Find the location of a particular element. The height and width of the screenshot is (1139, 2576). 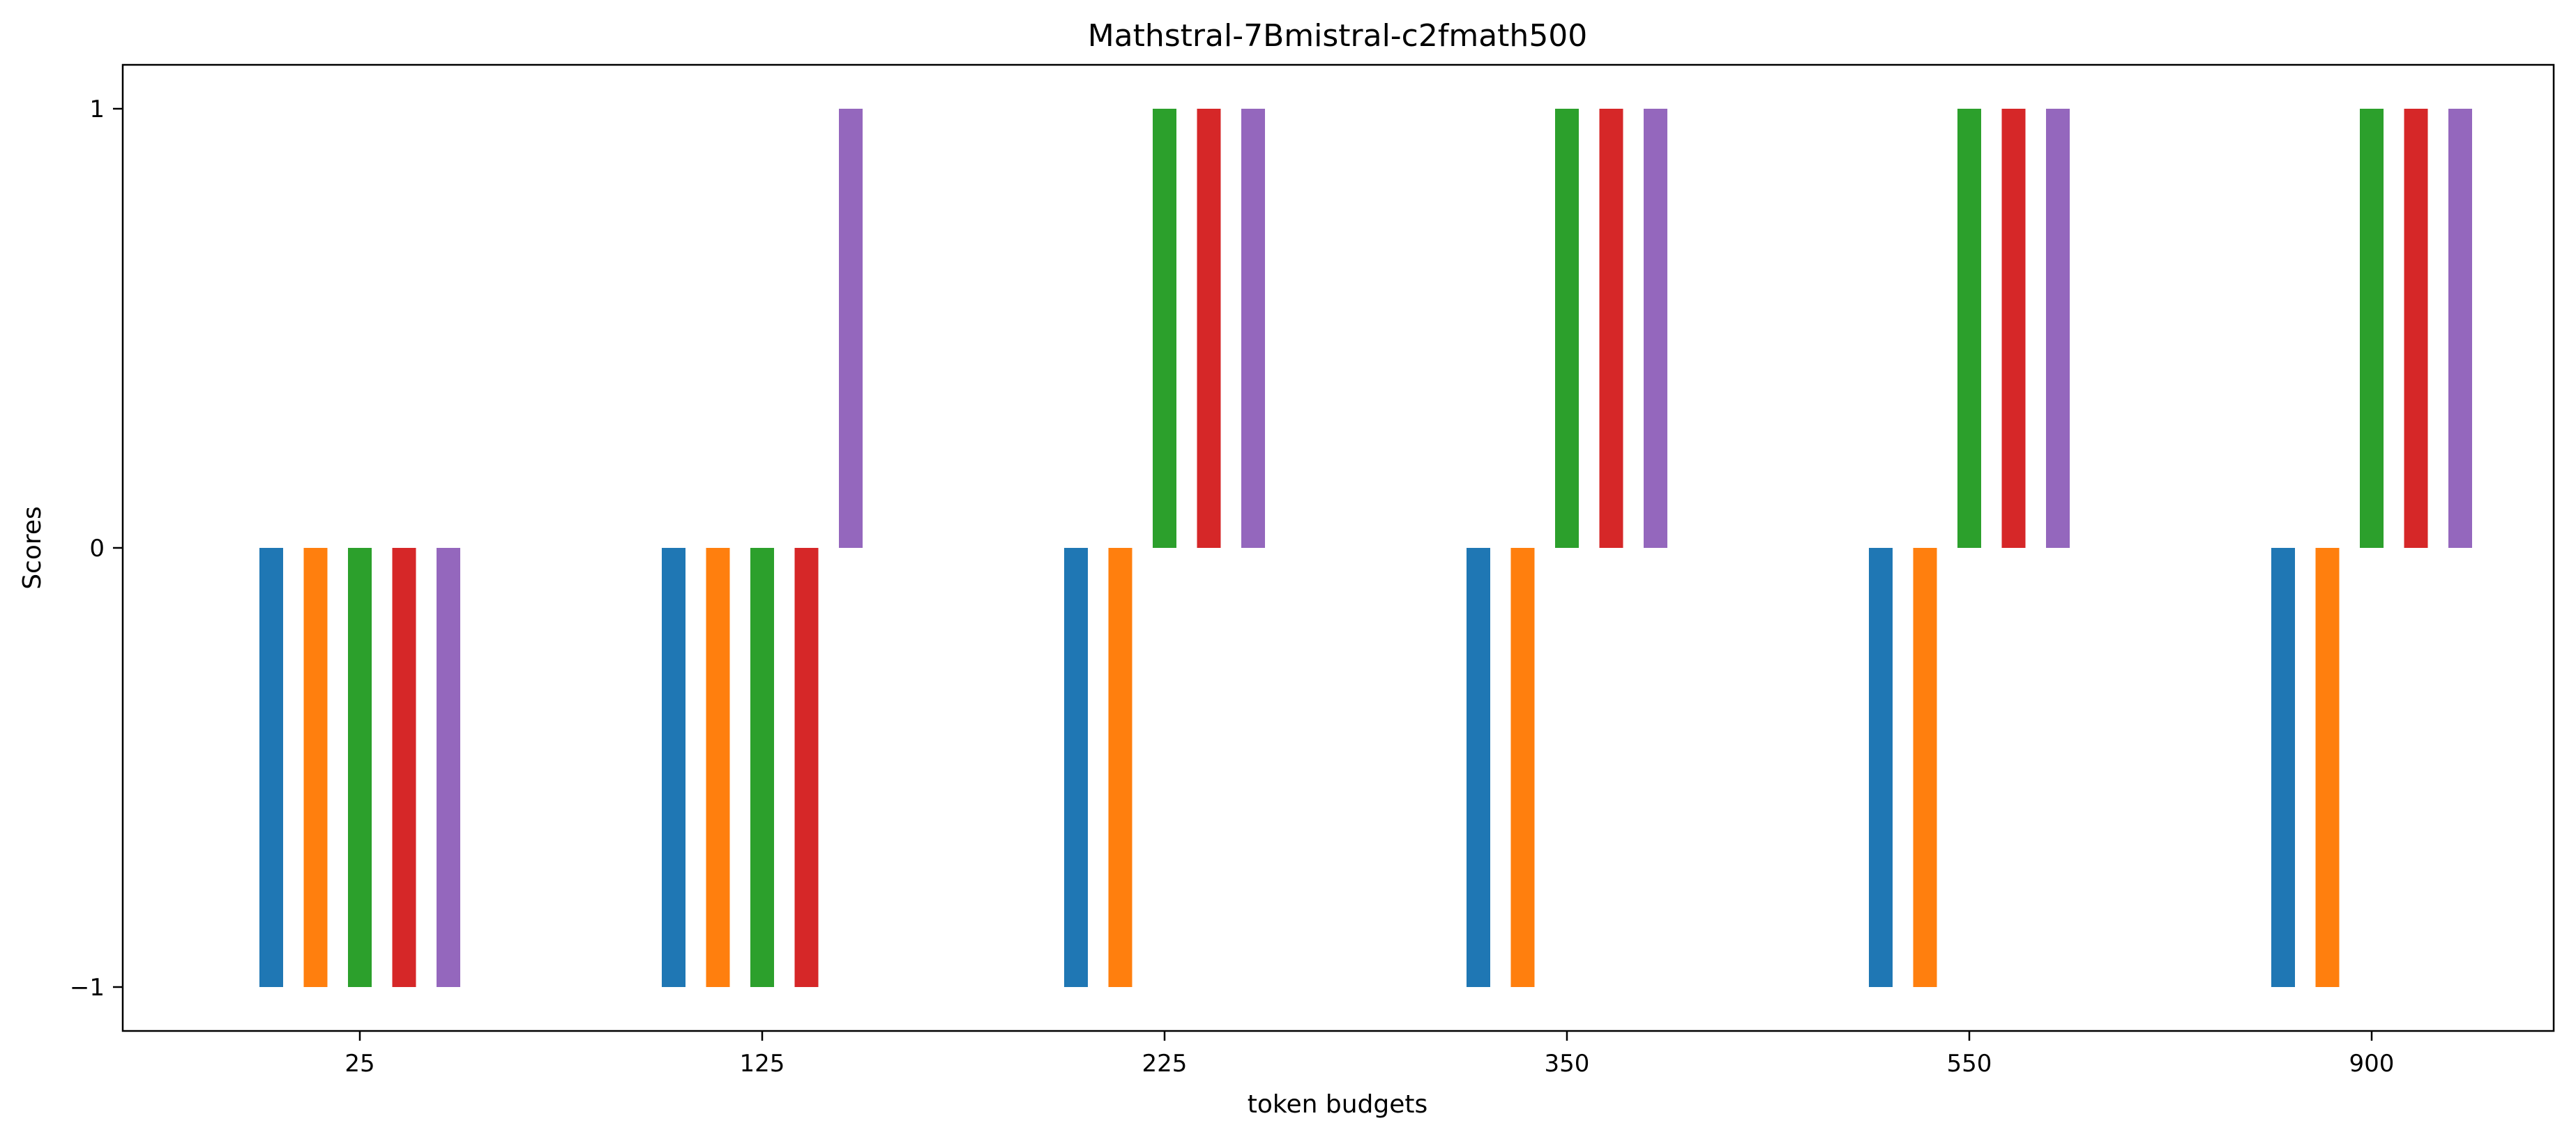

x-axis-ticks: 25 125 225 350 550 900 is located at coordinates (1369, 1054).